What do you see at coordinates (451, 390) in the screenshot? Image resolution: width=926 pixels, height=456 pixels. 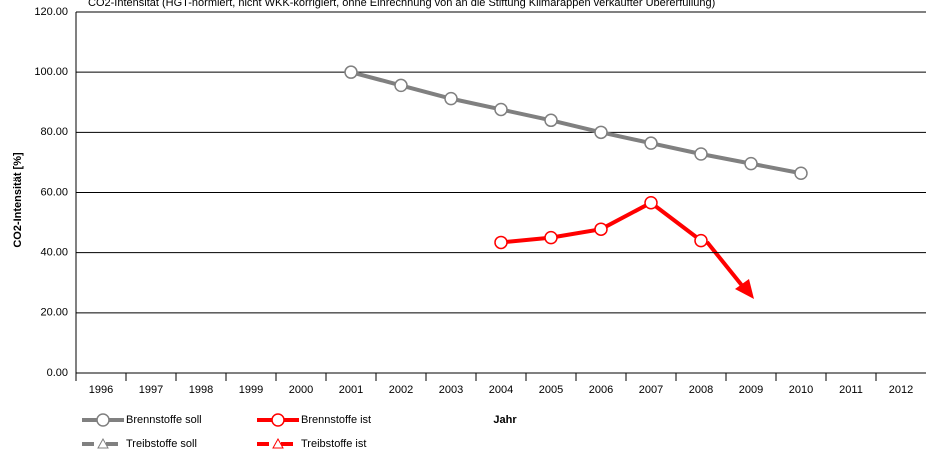 I see `x-tick-label: 2003` at bounding box center [451, 390].